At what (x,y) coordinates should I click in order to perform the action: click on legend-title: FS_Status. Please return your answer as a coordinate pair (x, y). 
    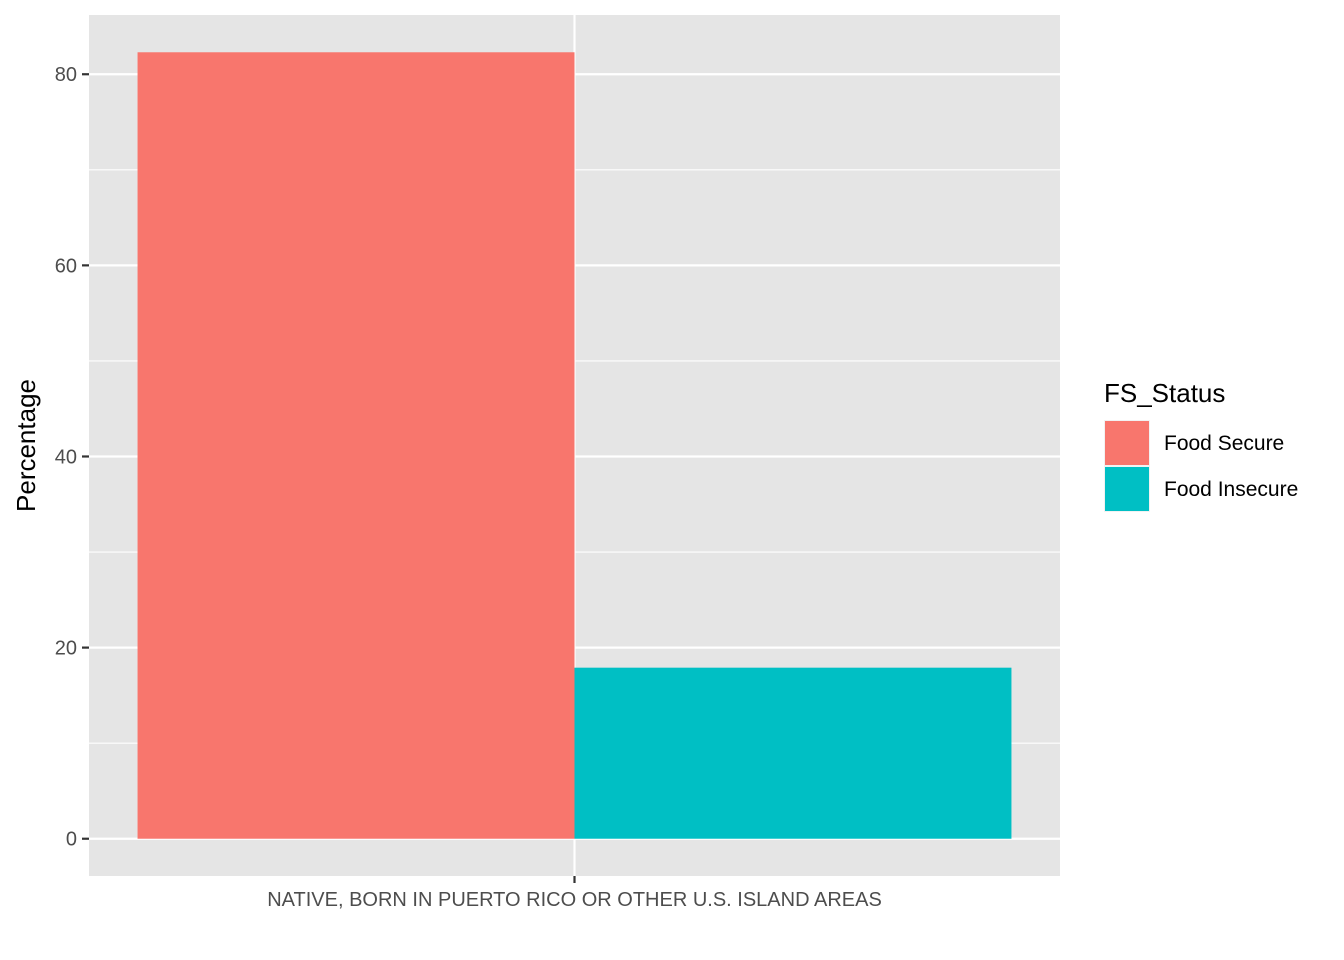
    Looking at the image, I should click on (1164, 393).